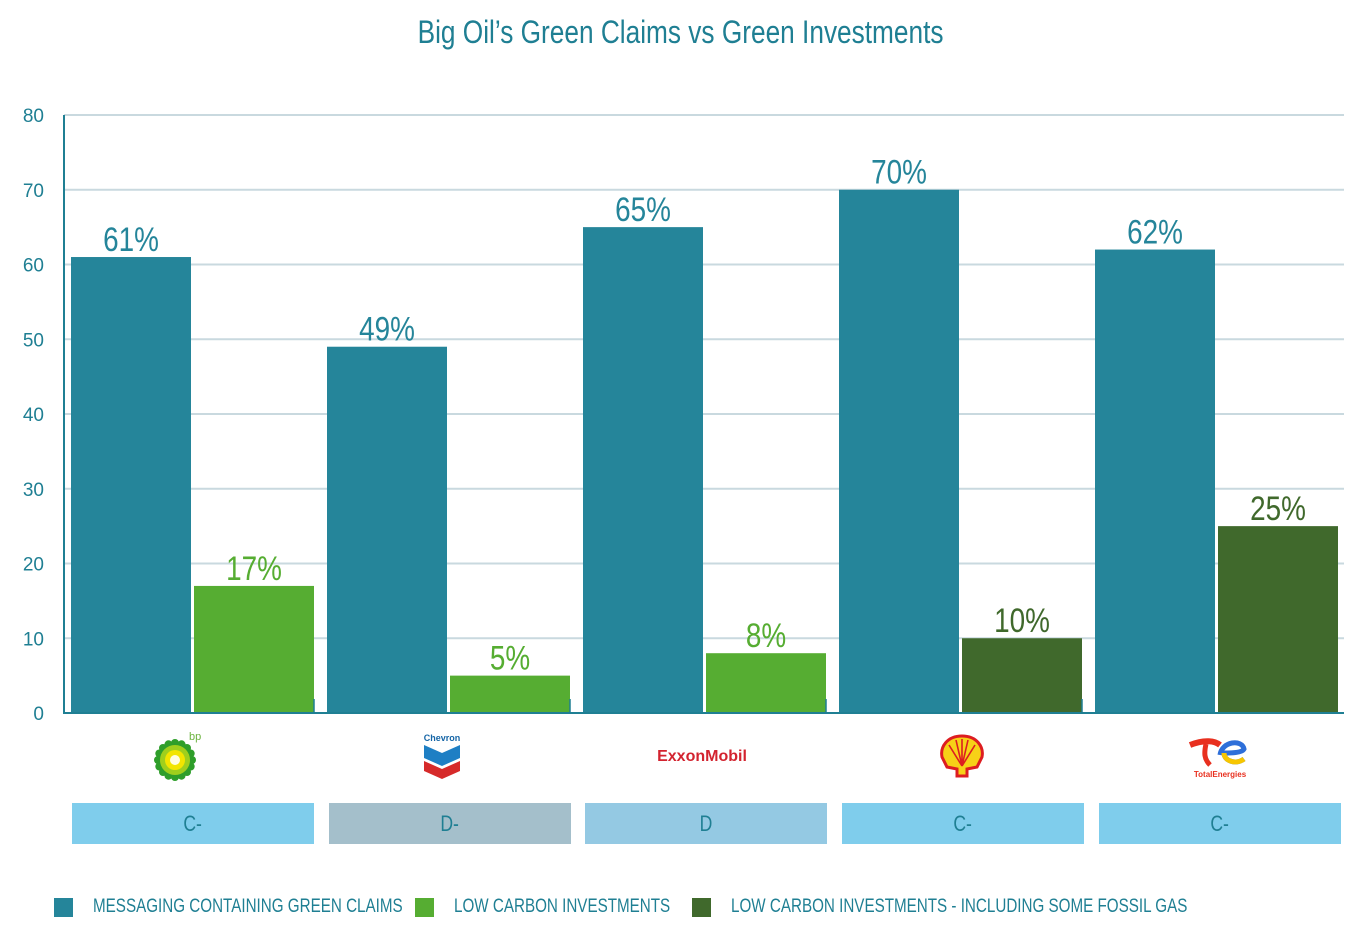 This screenshot has width=1360, height=938. I want to click on value-label: 70%, so click(899, 172).